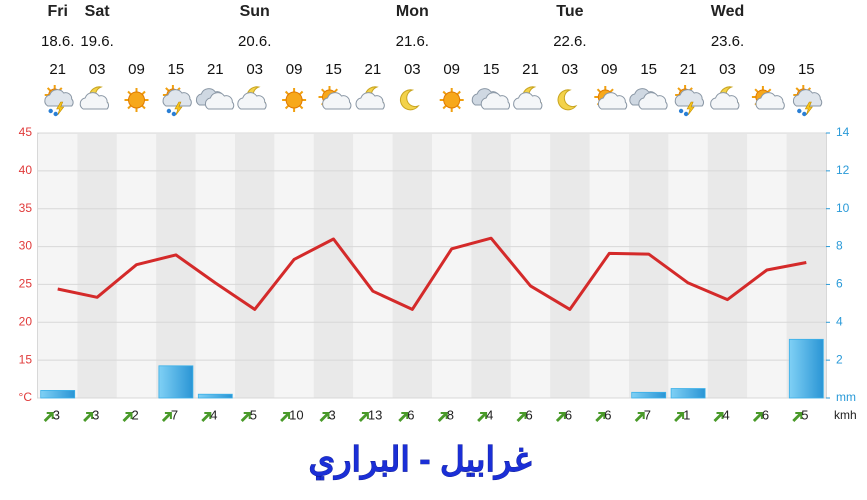  What do you see at coordinates (804, 414) in the screenshot?
I see `wind-speed: 5` at bounding box center [804, 414].